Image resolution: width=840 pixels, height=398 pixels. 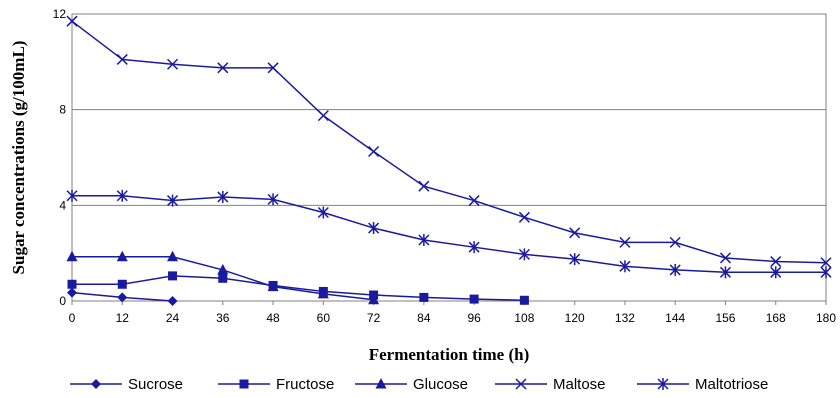 What do you see at coordinates (731, 384) in the screenshot?
I see `legend-label: Maltotriose` at bounding box center [731, 384].